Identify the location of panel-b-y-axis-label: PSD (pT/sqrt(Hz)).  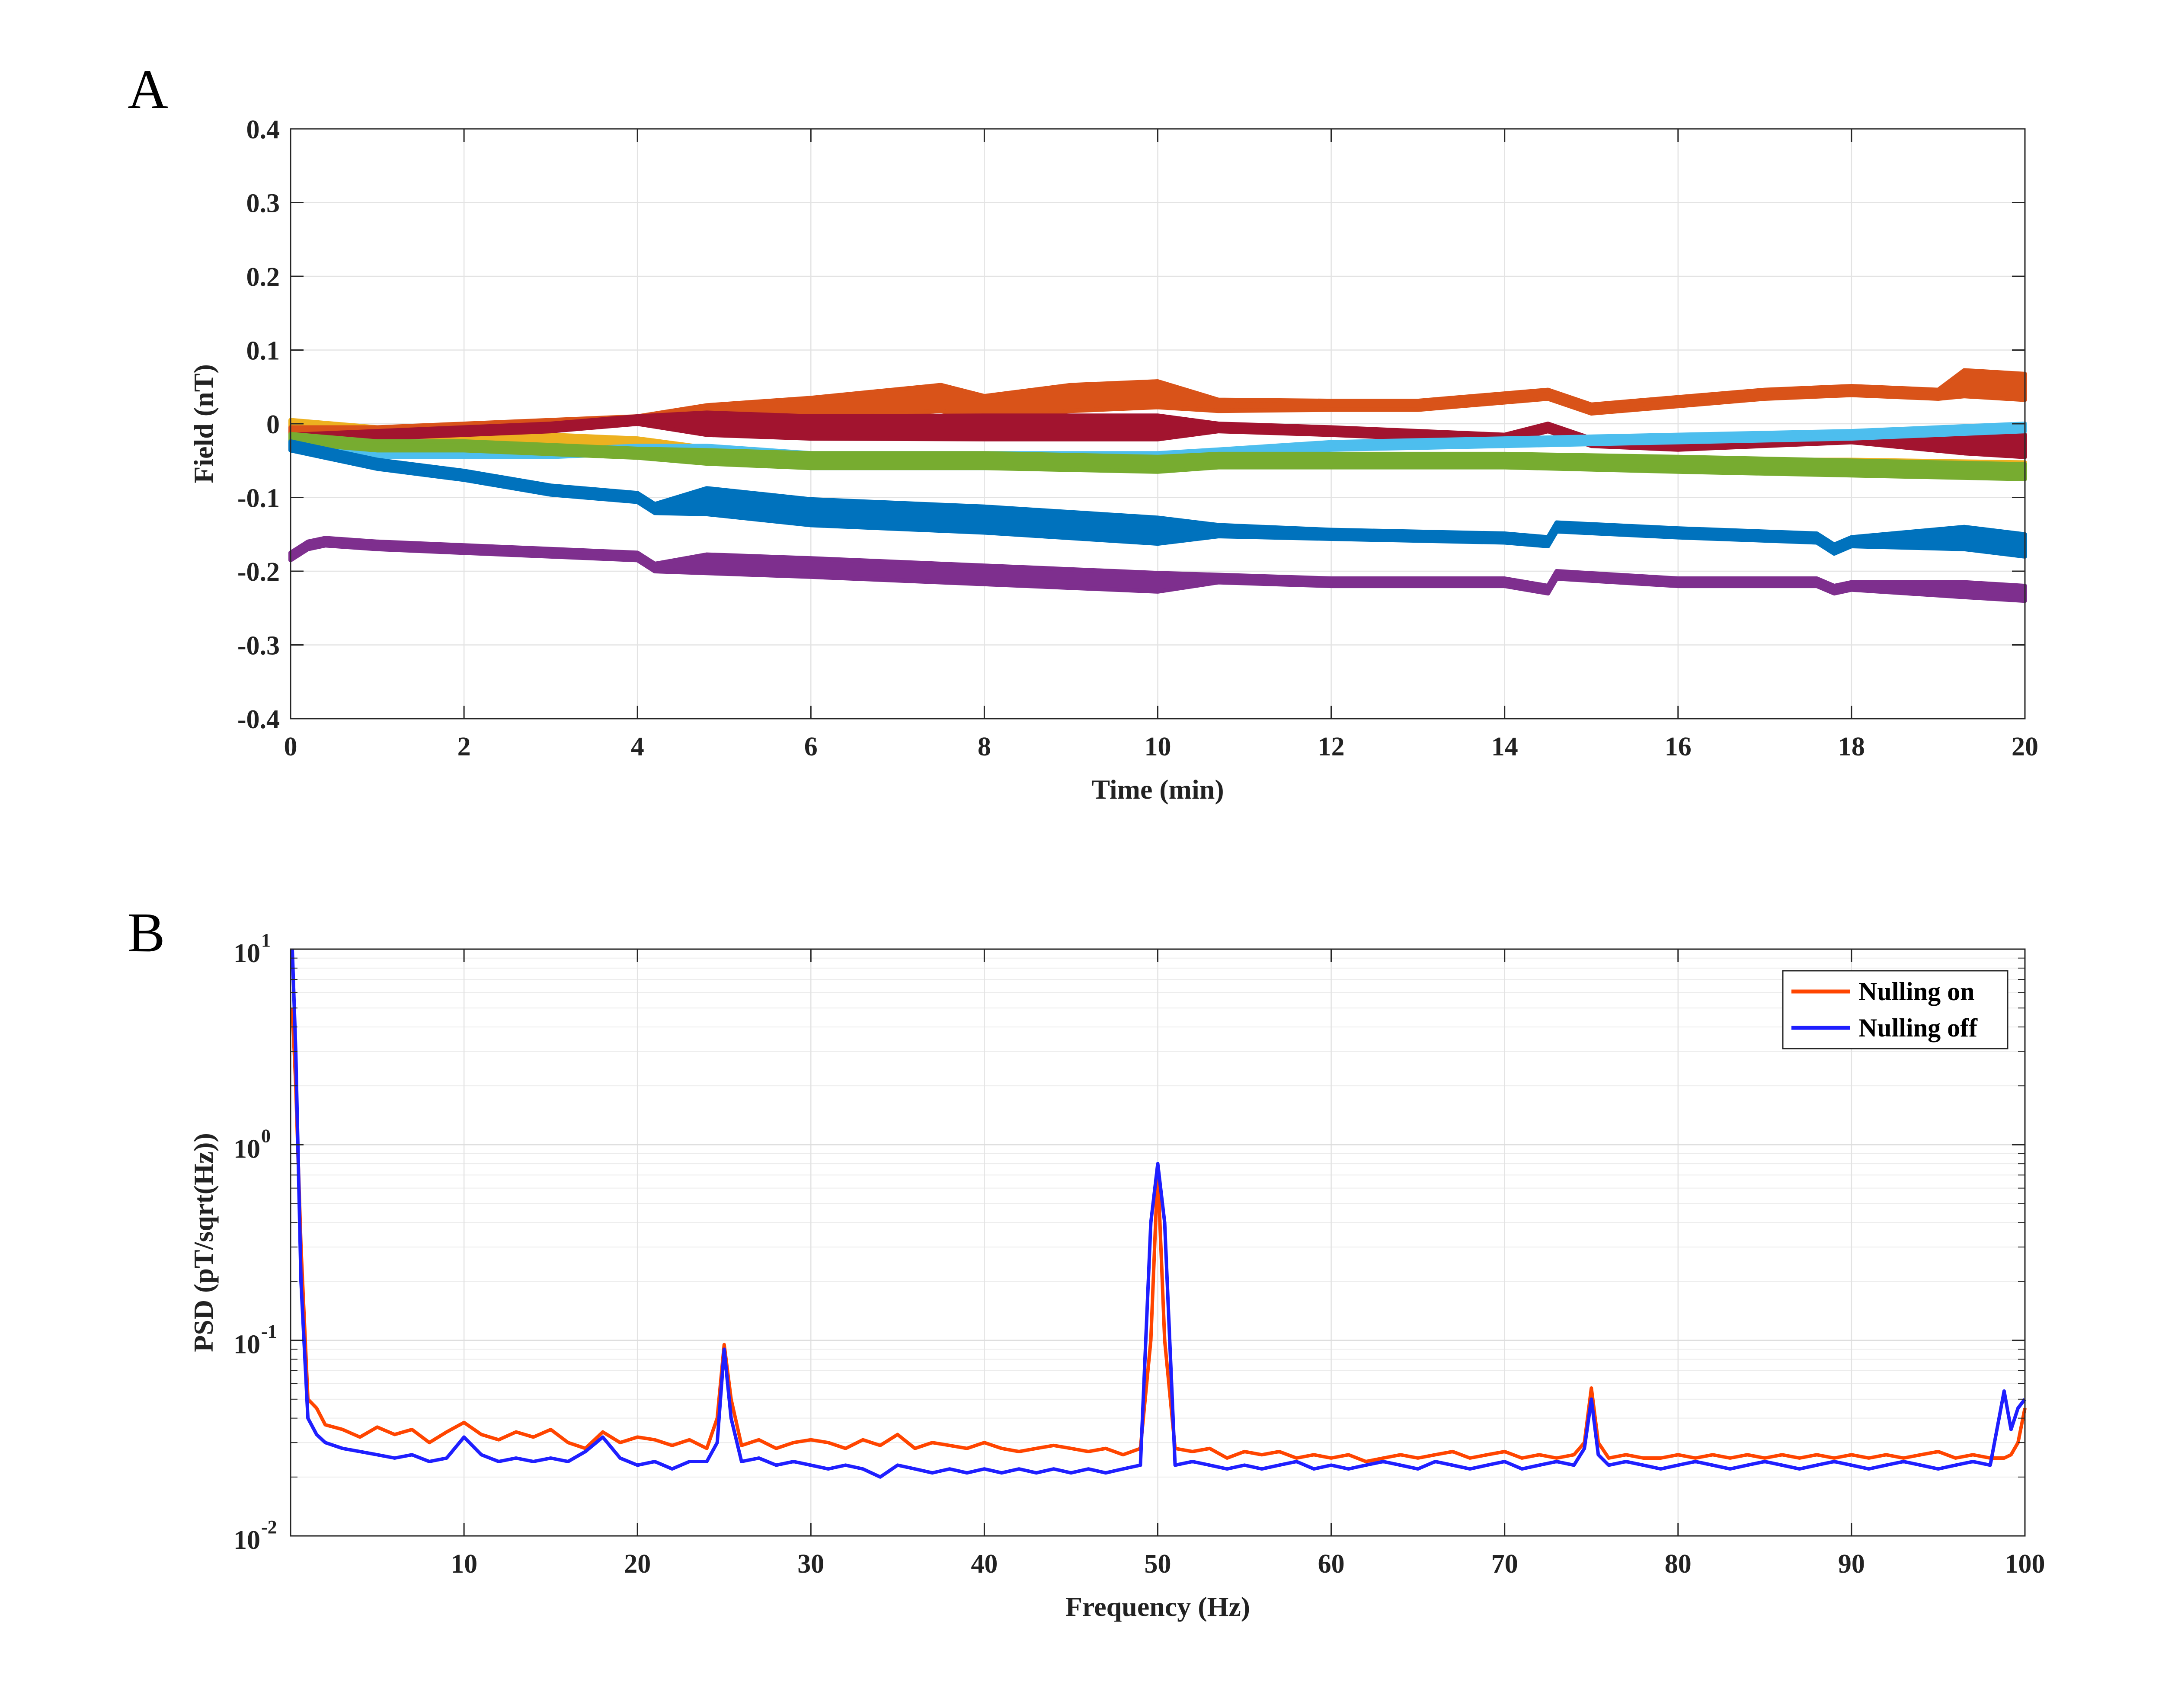
(204, 1242).